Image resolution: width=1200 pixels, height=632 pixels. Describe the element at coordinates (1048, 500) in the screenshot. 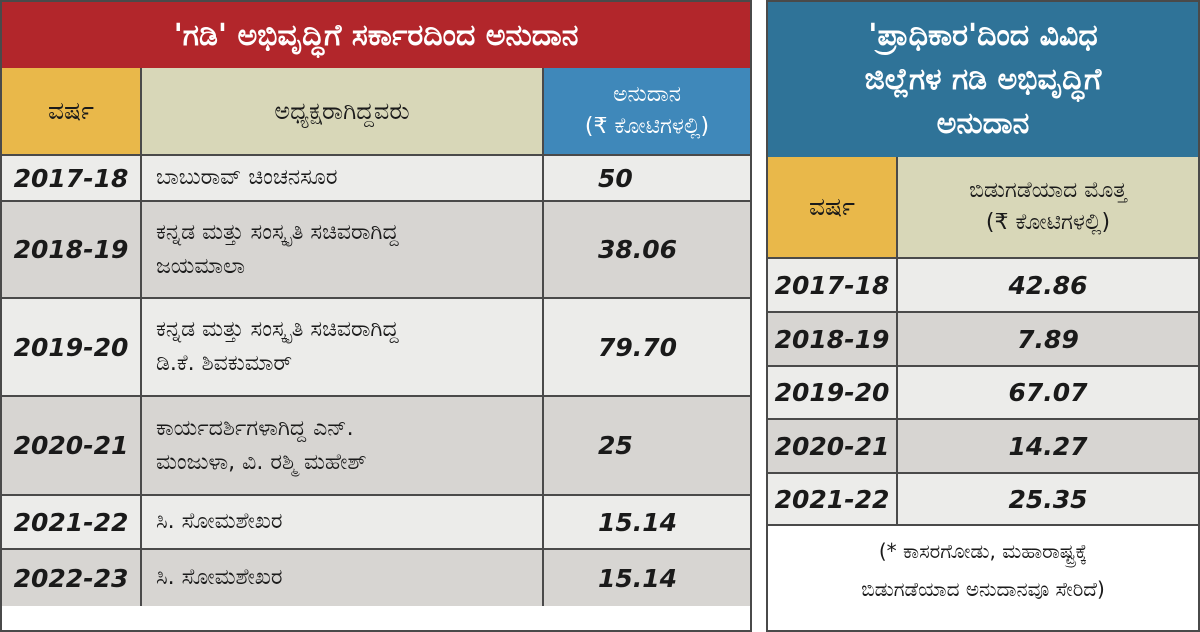

I see `row-amount: 25.35` at that location.